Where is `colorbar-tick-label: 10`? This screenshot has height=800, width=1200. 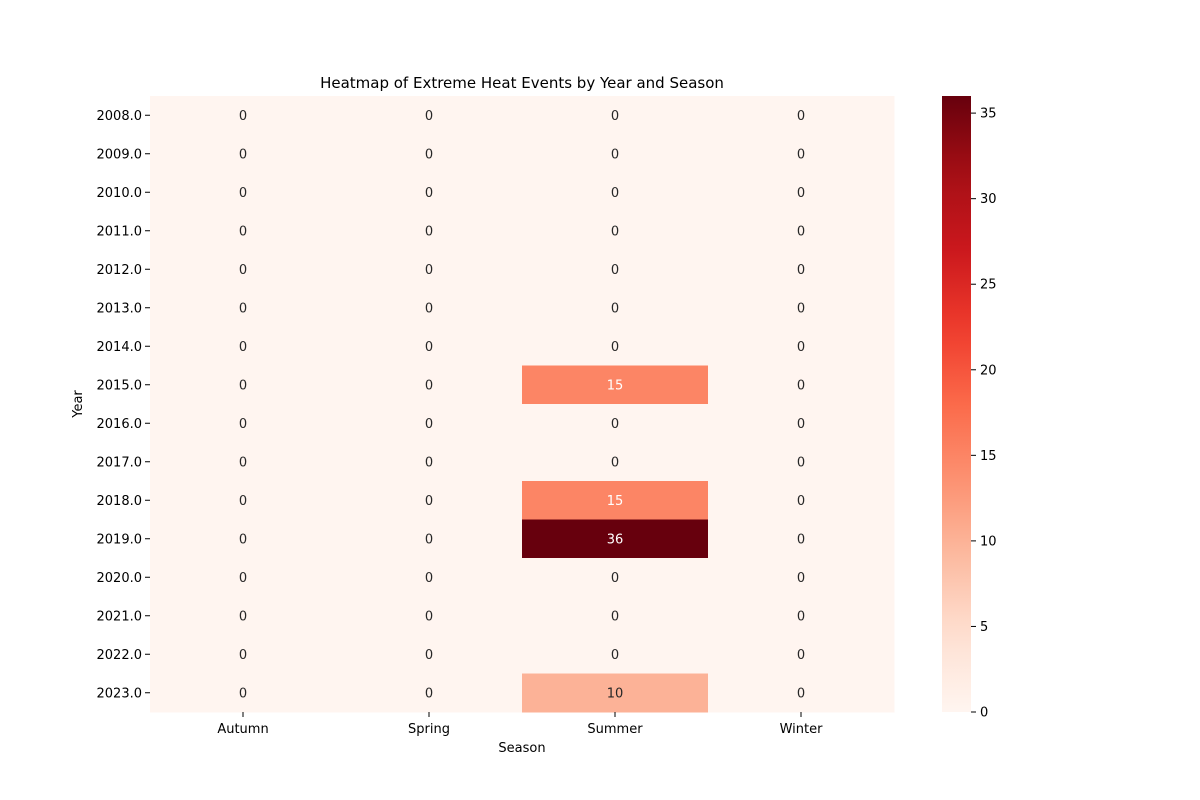 colorbar-tick-label: 10 is located at coordinates (988, 541).